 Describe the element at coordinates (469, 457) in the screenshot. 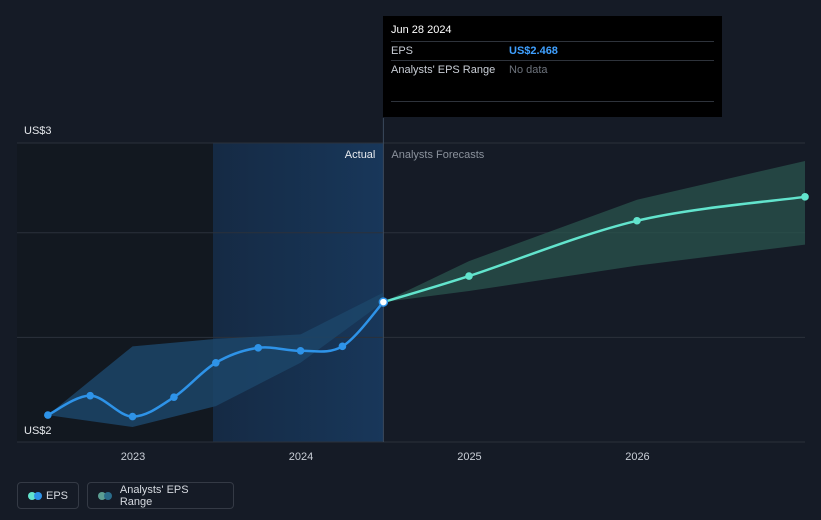

I see `x-tick-label: 2025` at that location.